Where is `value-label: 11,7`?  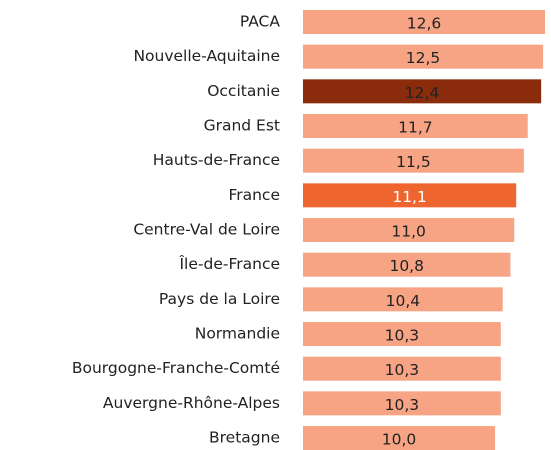
value-label: 11,7 is located at coordinates (415, 128).